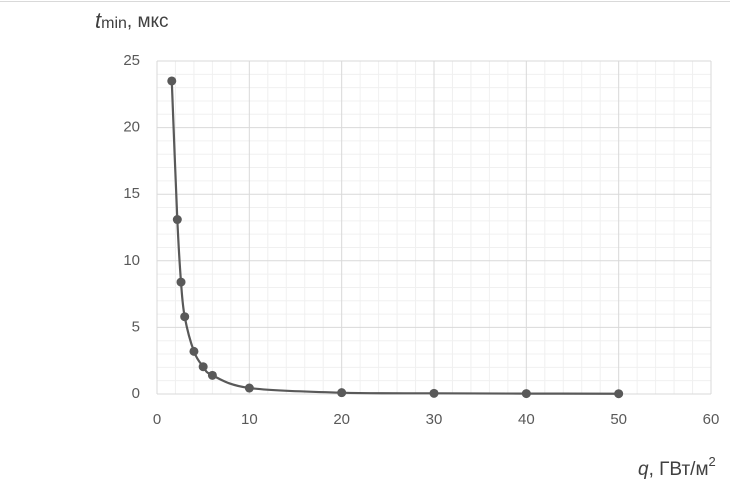 The width and height of the screenshot is (730, 486). I want to click on x-tick-label: 20, so click(341, 419).